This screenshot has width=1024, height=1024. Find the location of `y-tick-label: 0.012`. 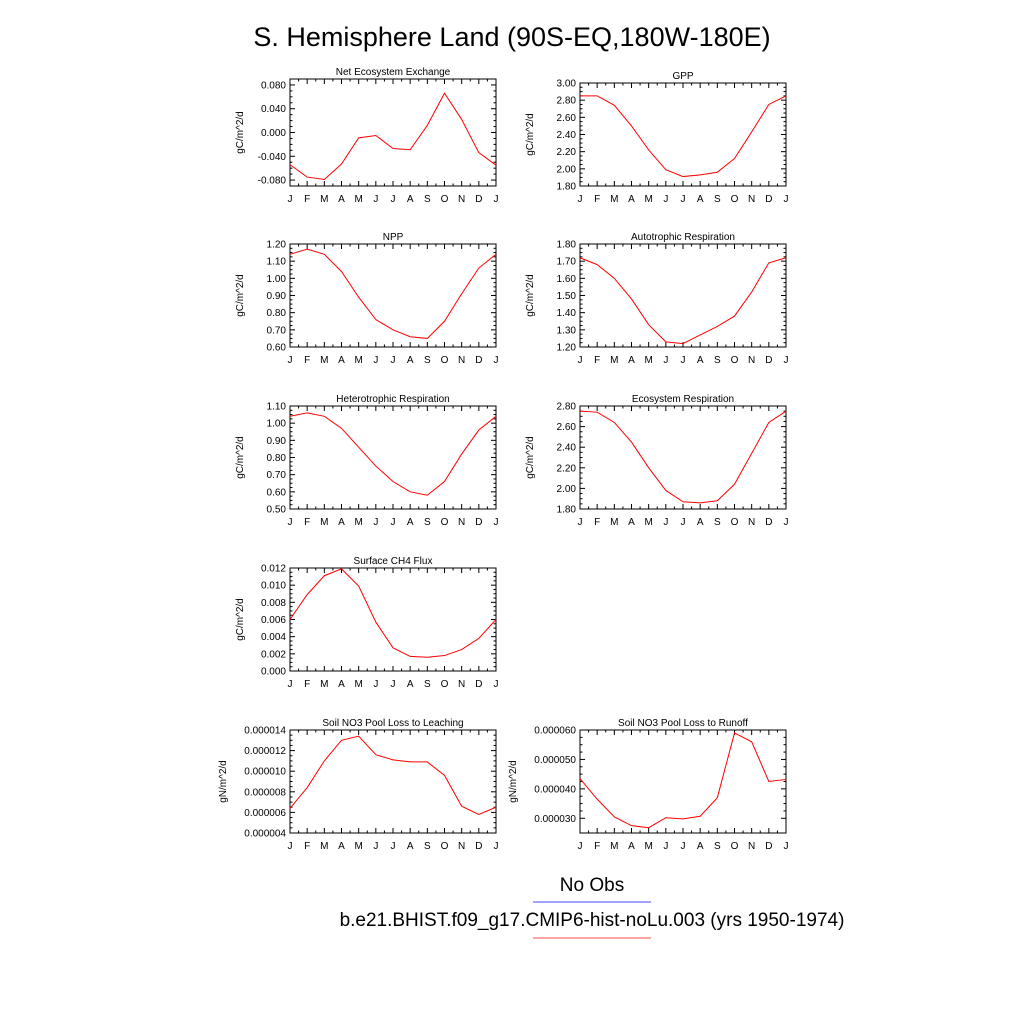

y-tick-label: 0.012 is located at coordinates (273, 569).